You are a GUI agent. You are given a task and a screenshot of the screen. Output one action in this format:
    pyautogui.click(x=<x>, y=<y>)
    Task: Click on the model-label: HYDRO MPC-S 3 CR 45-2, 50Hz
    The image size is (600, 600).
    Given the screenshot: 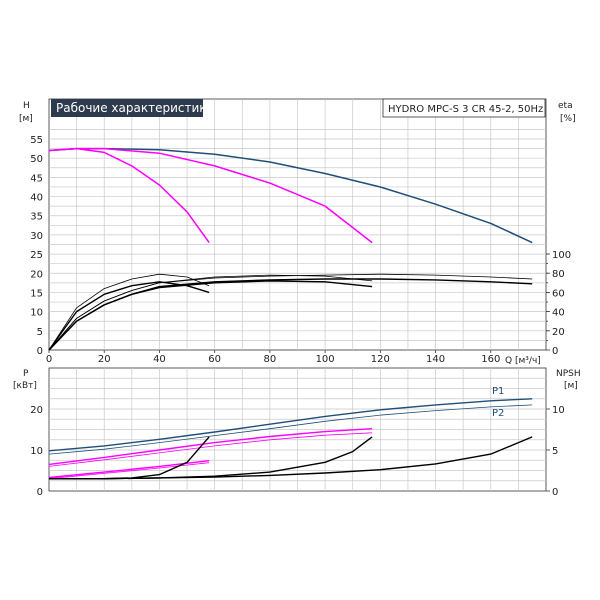 What is the action you would take?
    pyautogui.click(x=465, y=109)
    